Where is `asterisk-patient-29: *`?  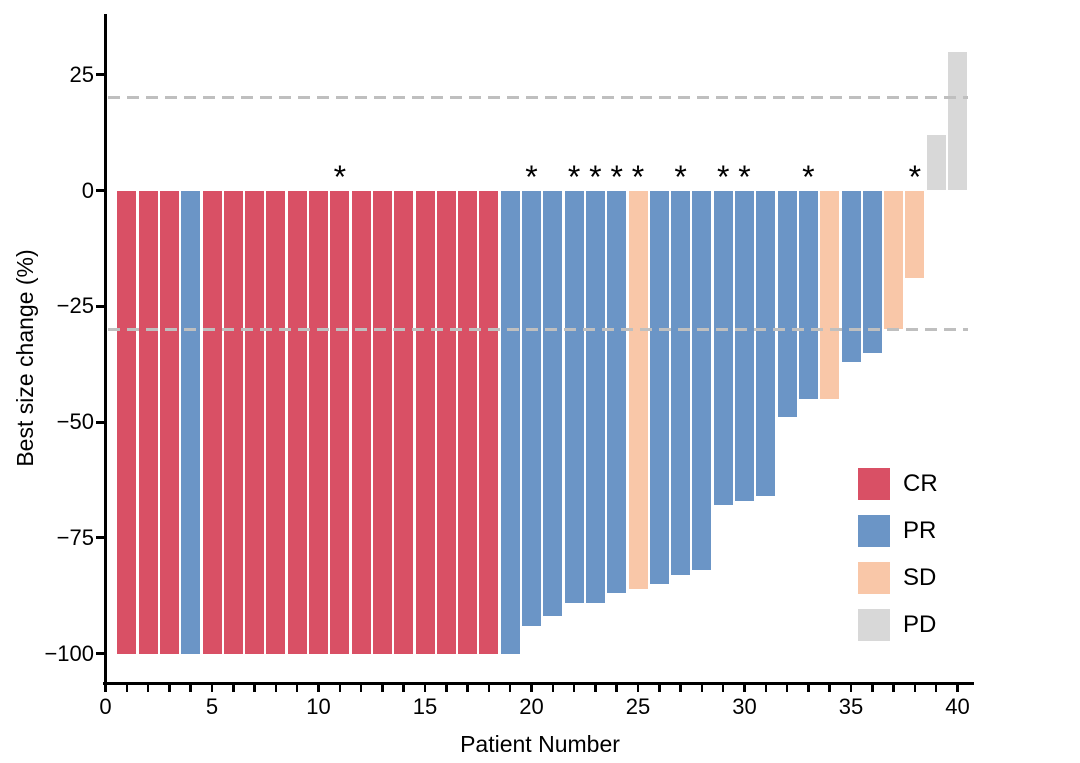 asterisk-patient-29: * is located at coordinates (723, 177).